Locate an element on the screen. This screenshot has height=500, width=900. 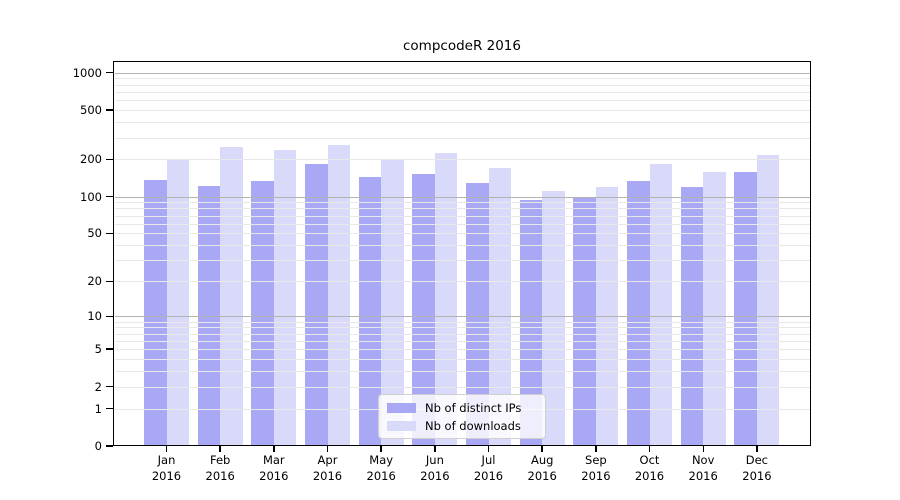
bar-downloads-feb is located at coordinates (231, 296).